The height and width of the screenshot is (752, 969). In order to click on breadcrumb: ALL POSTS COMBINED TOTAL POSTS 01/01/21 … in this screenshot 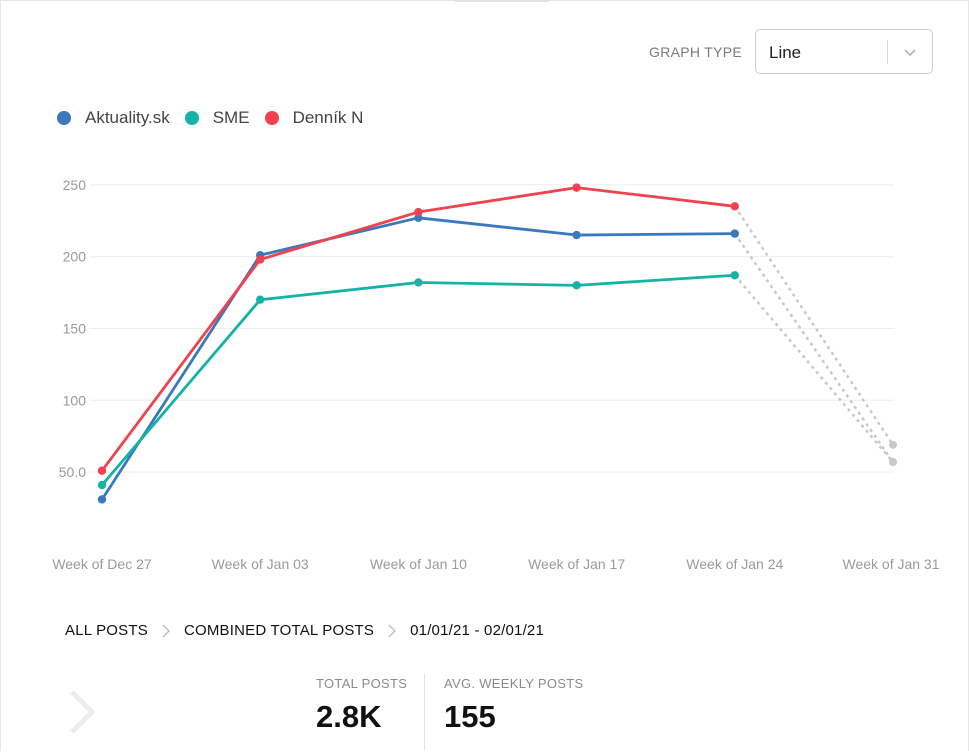, I will do `click(304, 630)`.